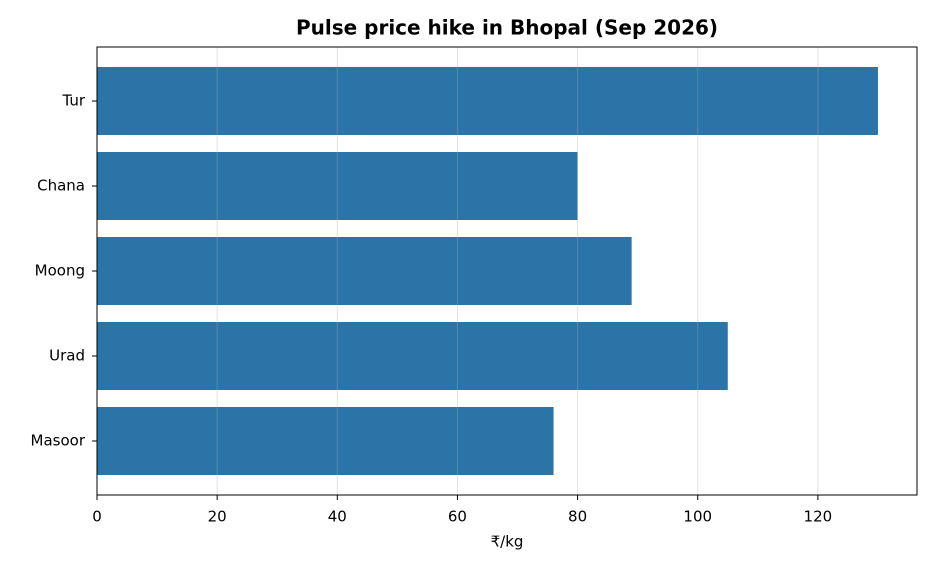  Describe the element at coordinates (73, 101) in the screenshot. I see `y-tick-label: Tur` at that location.